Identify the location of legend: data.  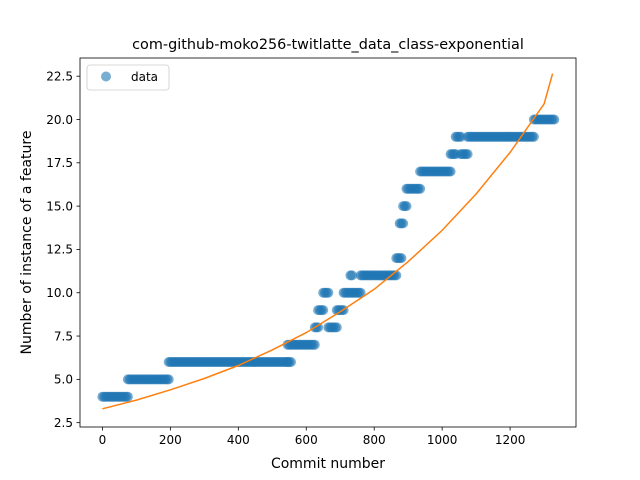
(128, 77).